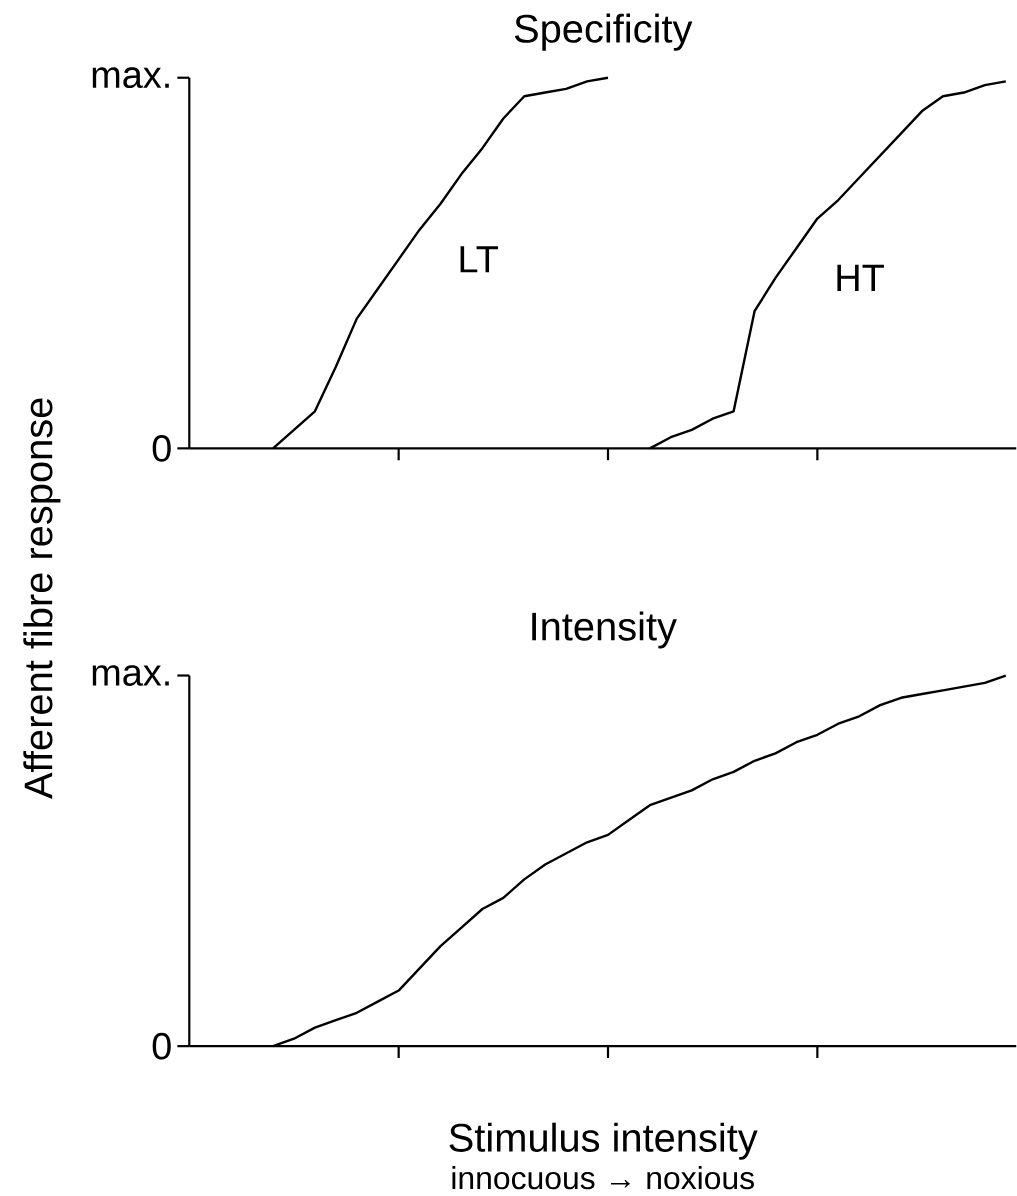  I want to click on series-label: LT, so click(479, 259).